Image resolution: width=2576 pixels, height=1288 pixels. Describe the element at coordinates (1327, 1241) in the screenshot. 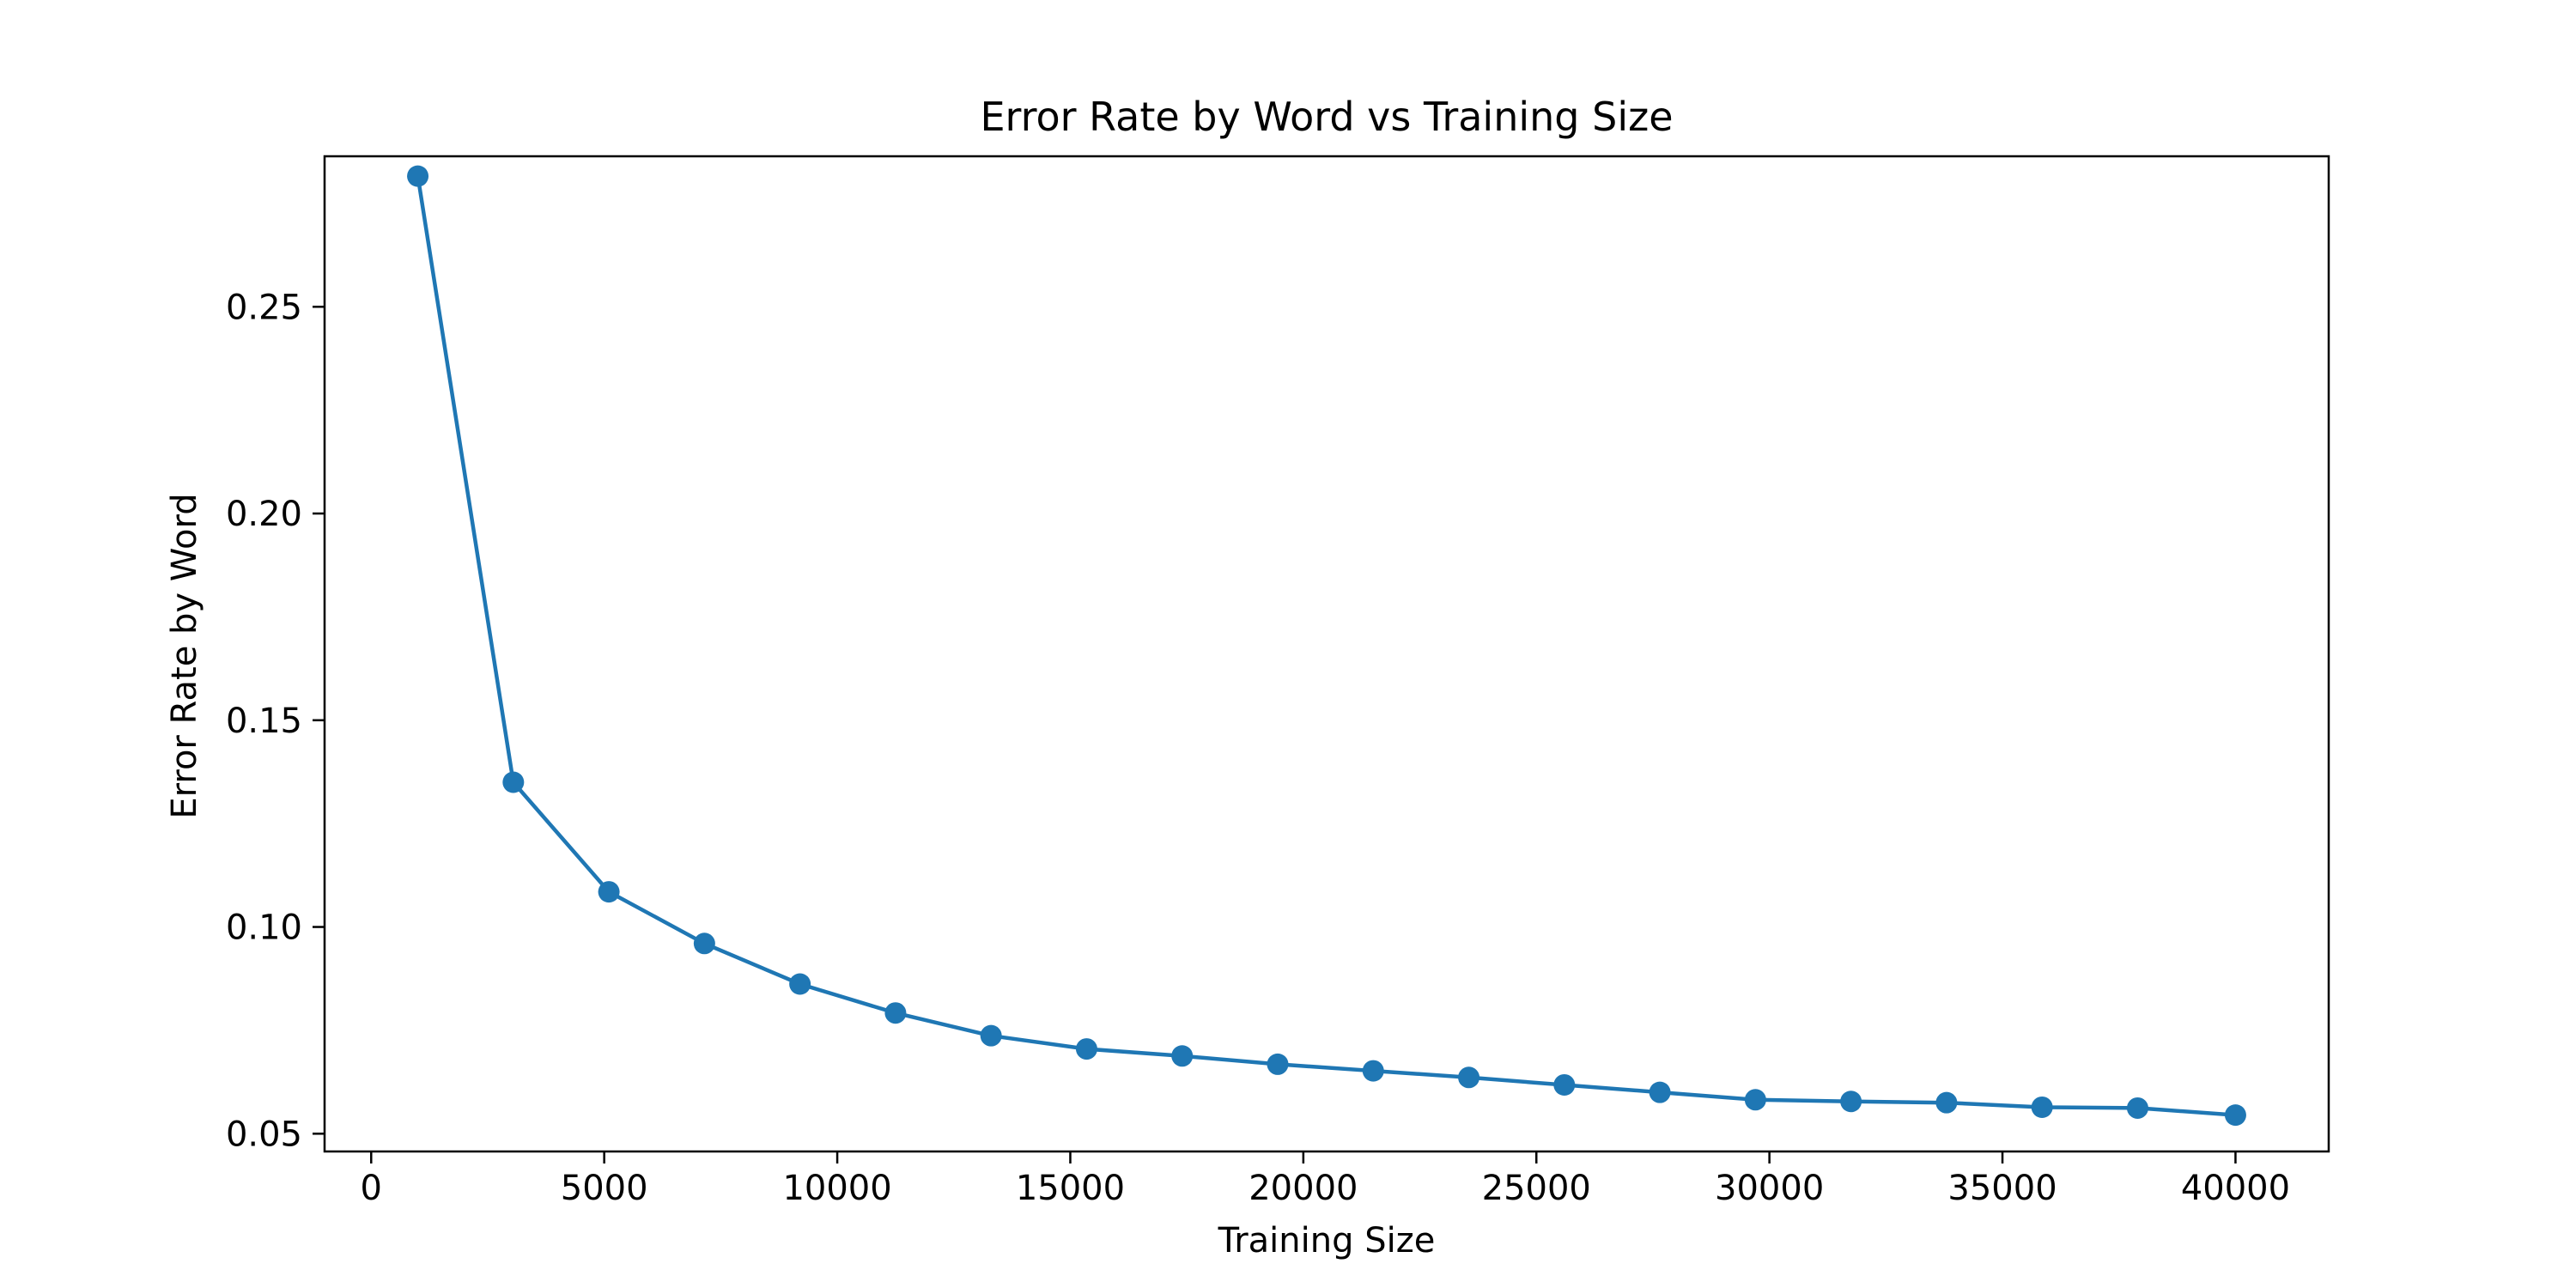

I see `x-axis-label: Training Size` at that location.